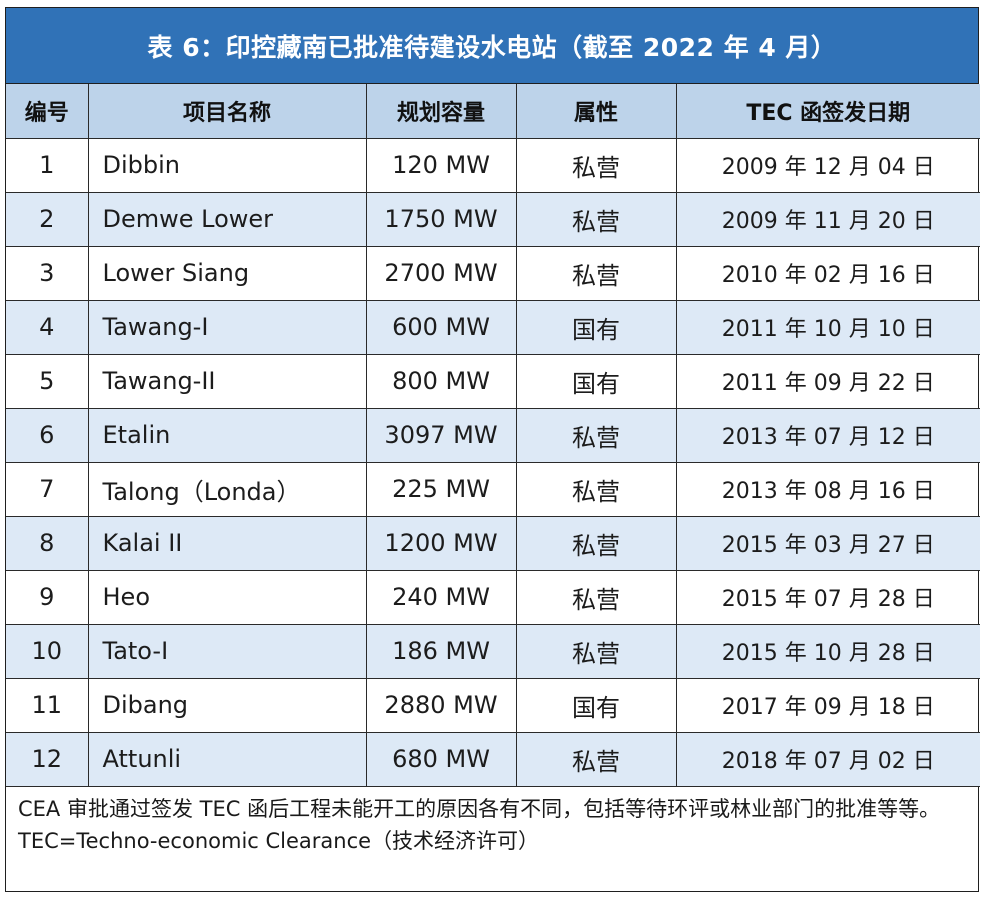 The height and width of the screenshot is (901, 983). What do you see at coordinates (227, 165) in the screenshot?
I see `cell-name: Dibbin` at bounding box center [227, 165].